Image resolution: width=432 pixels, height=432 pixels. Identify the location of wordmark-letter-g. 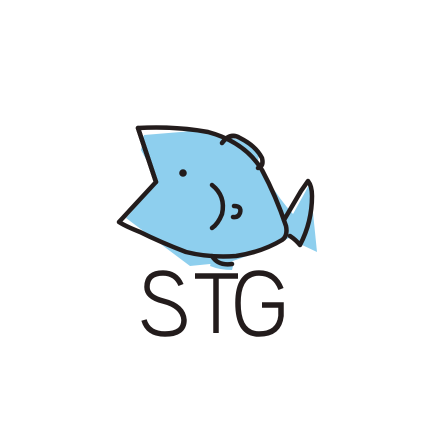
(259, 303).